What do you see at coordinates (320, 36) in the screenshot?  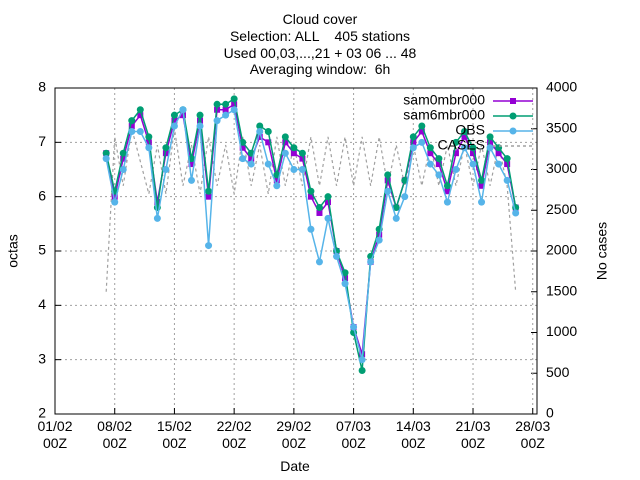 I see `chart-subtitle: Selection: ALL 405 stations` at bounding box center [320, 36].